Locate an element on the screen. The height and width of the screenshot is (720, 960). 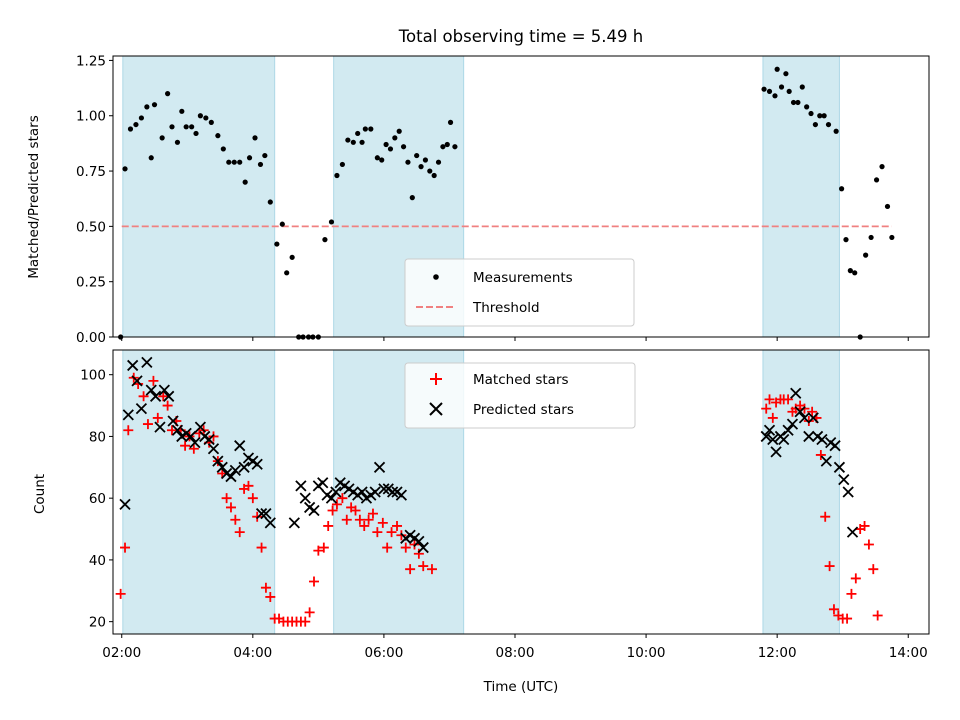
bottom-y-tick-label: 80 is located at coordinates (97, 437).